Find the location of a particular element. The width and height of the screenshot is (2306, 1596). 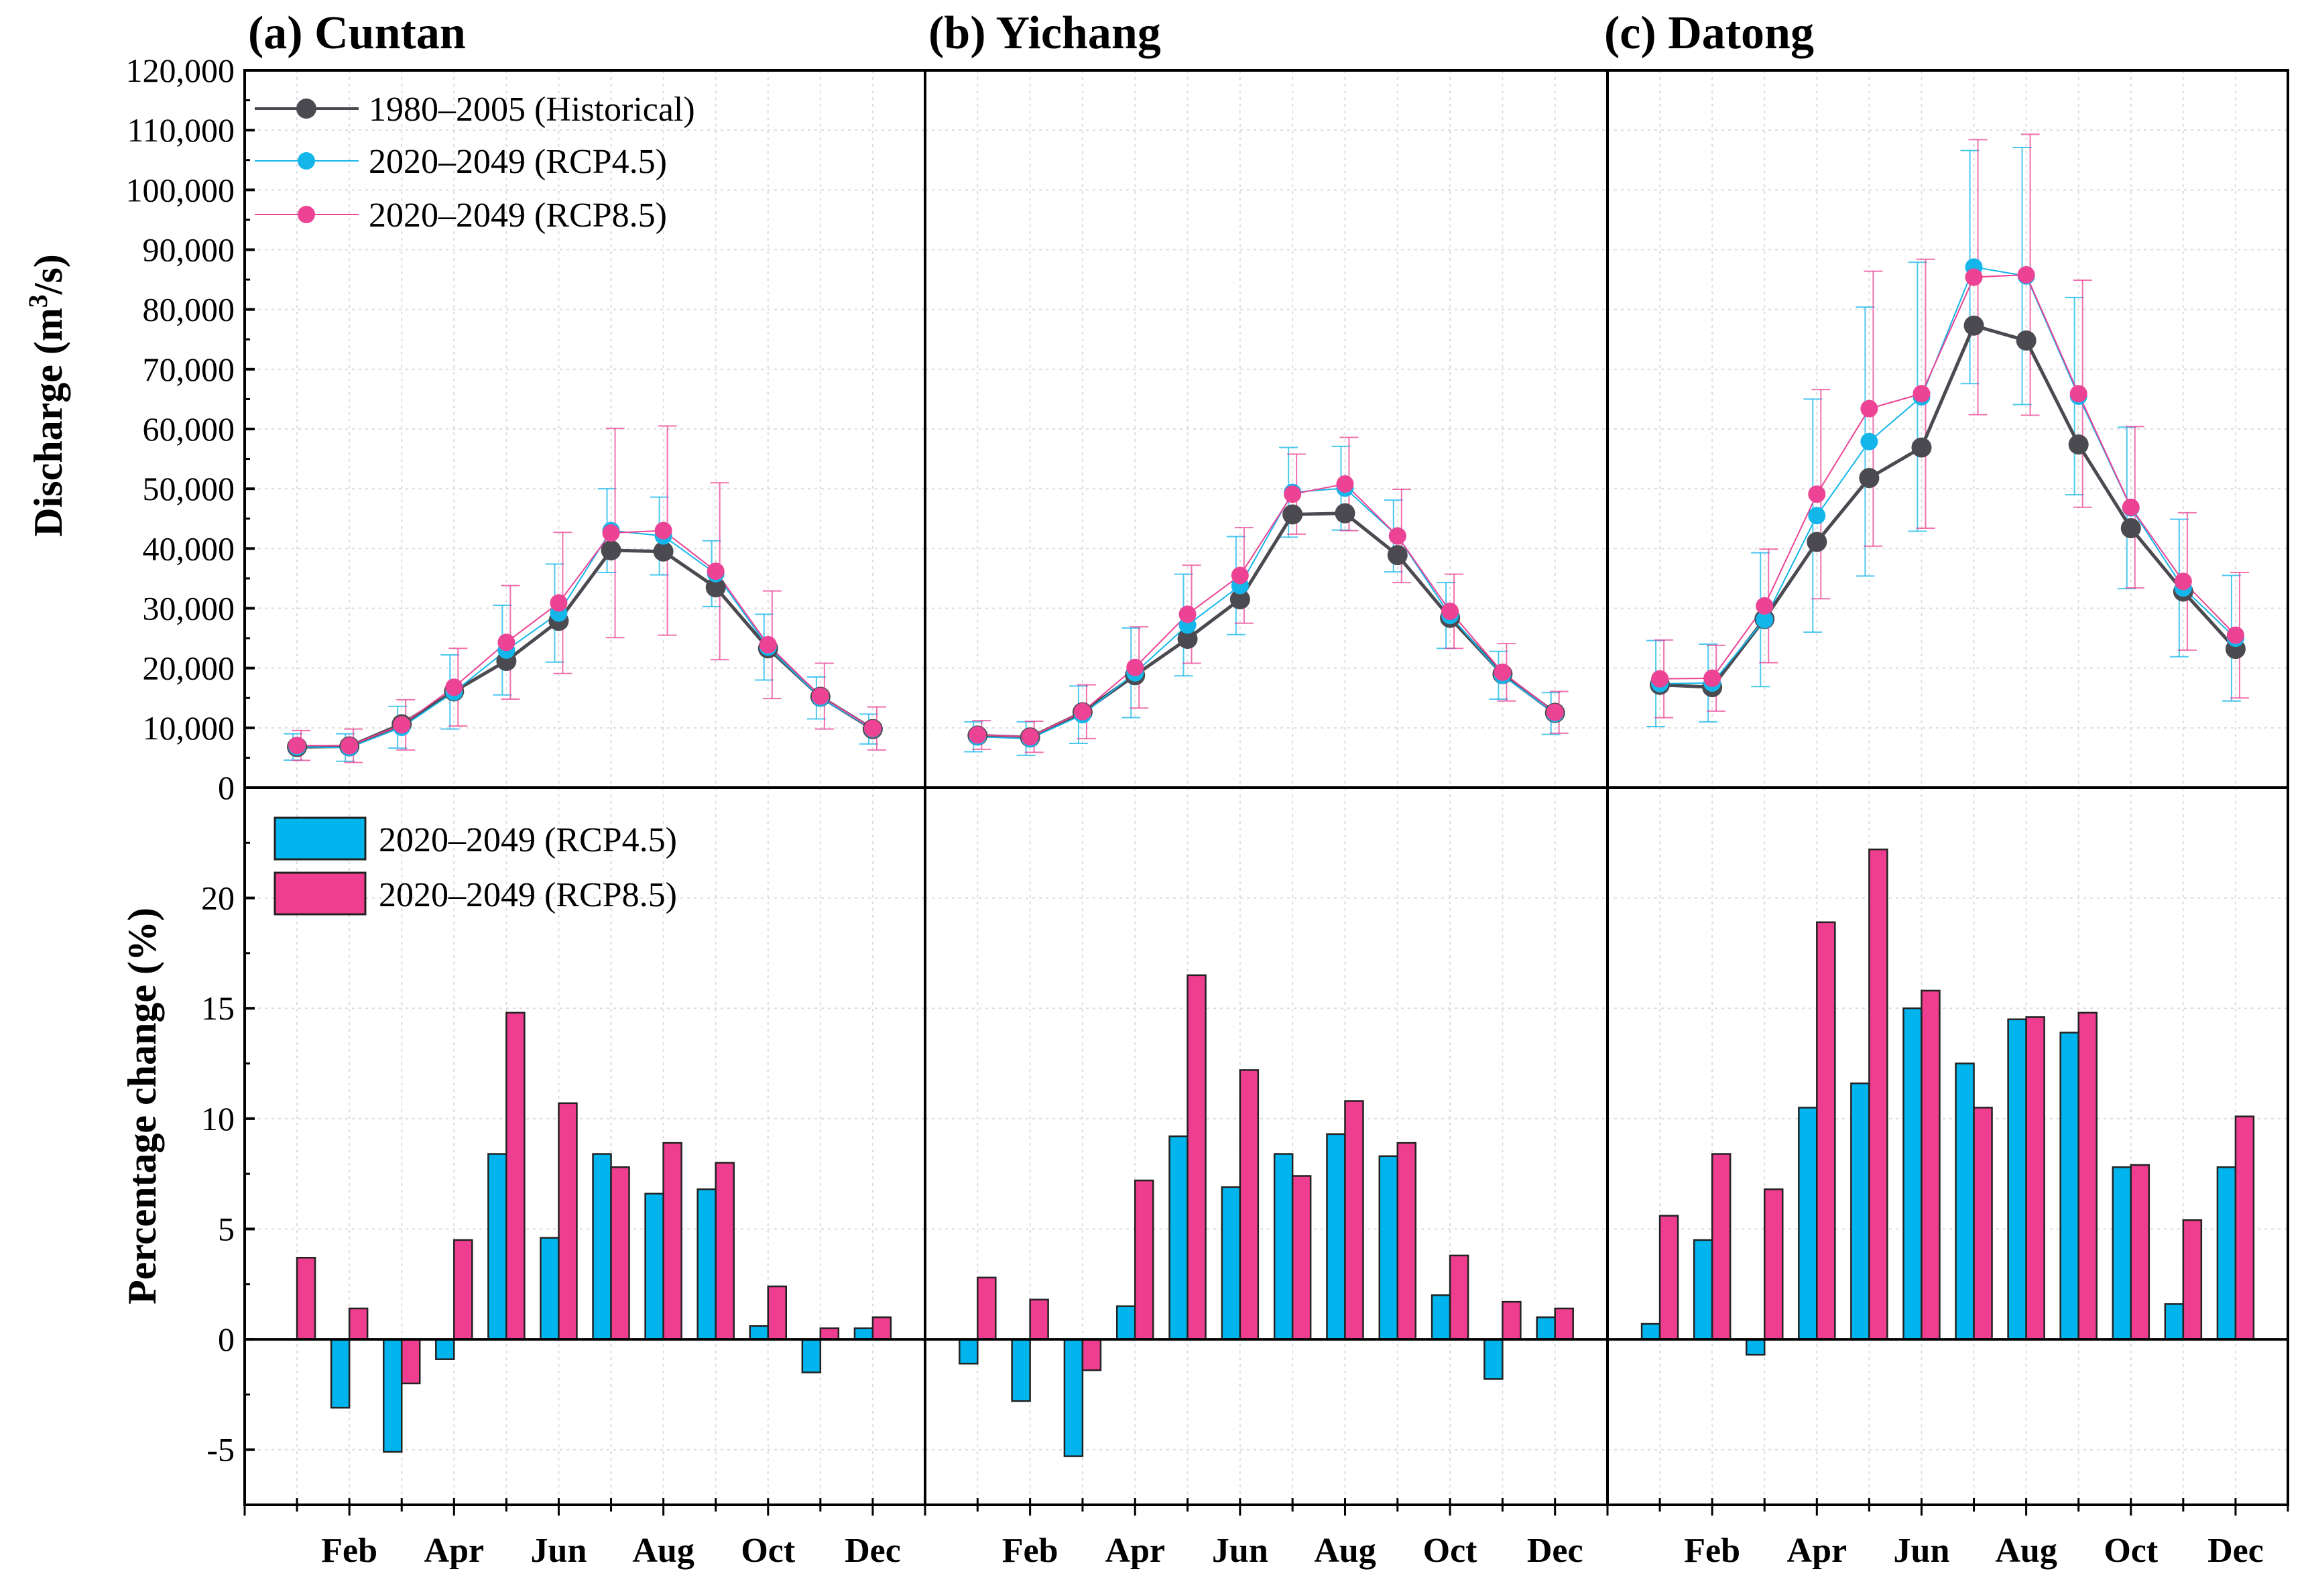

point-datong-rcp85-feb is located at coordinates (1712, 678).